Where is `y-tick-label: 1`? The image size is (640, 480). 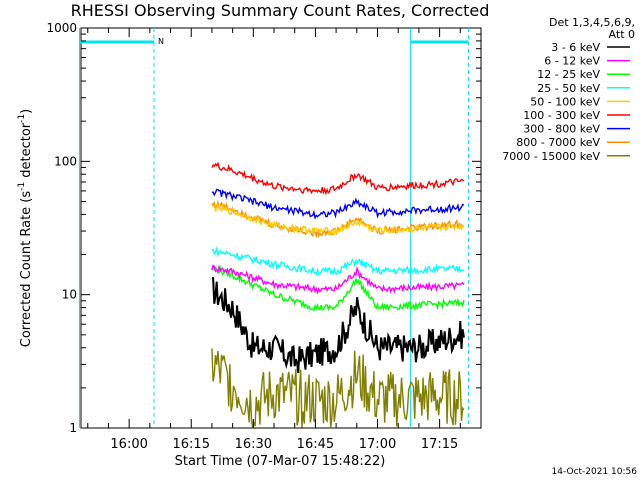 y-tick-label: 1 is located at coordinates (73, 428).